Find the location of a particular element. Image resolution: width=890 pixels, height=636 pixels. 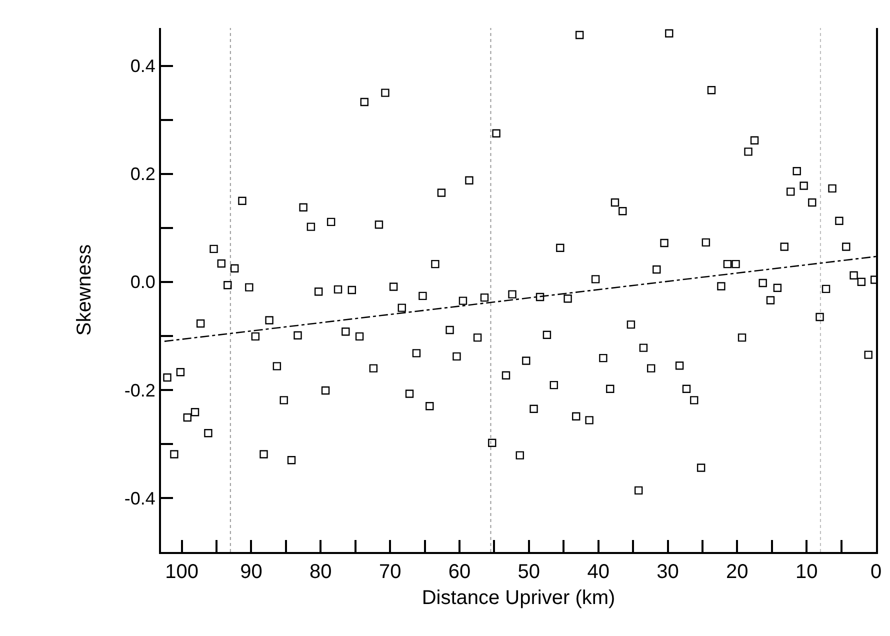

y-tick-label: -0.4 is located at coordinates (140, 498).